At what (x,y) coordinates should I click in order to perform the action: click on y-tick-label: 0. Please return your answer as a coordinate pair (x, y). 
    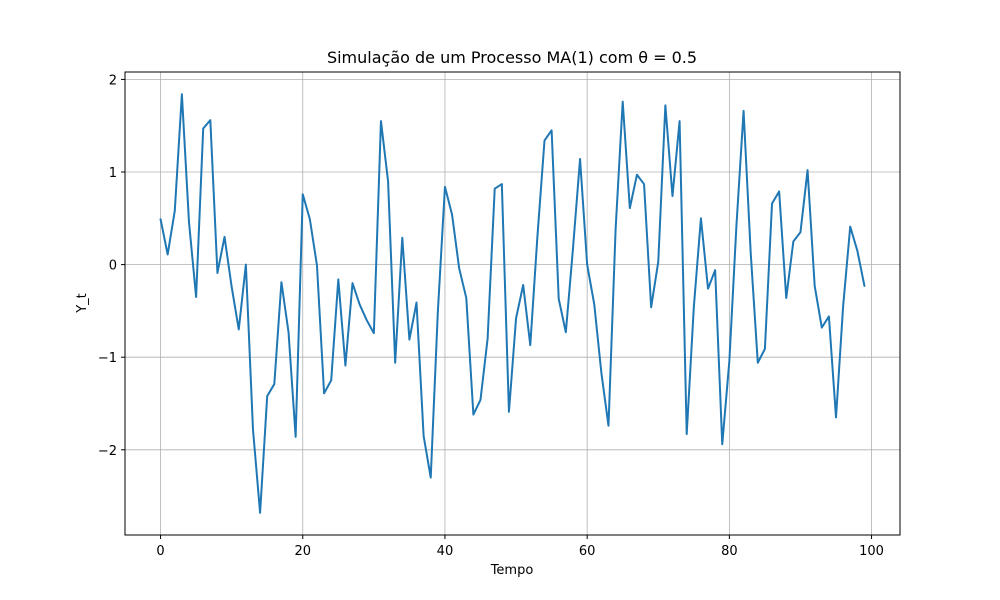
    Looking at the image, I should click on (113, 266).